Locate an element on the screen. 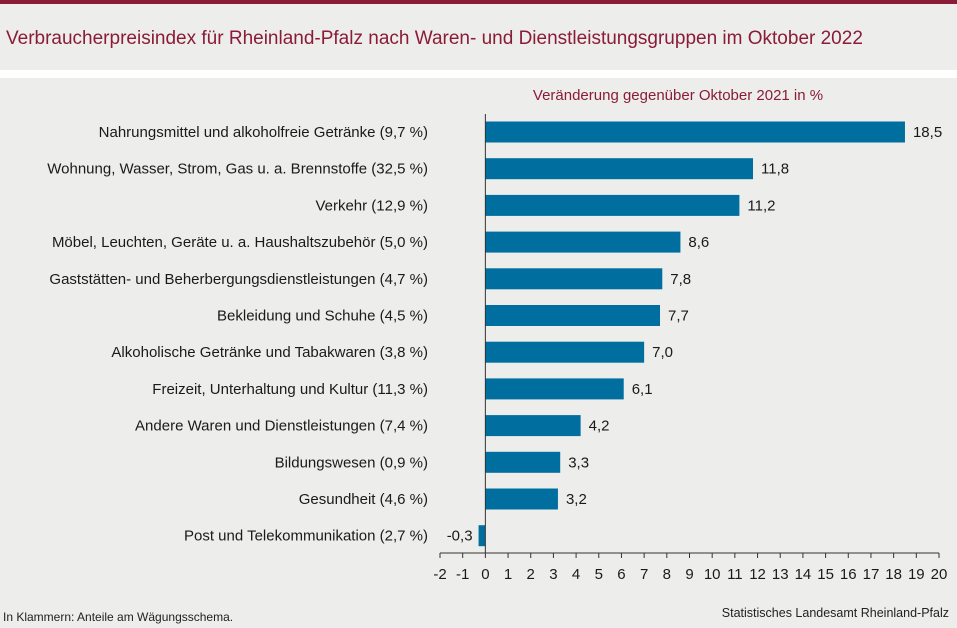 This screenshot has height=628, width=957. category-label: Post und Telekommunikation (2,7 %) is located at coordinates (306, 536).